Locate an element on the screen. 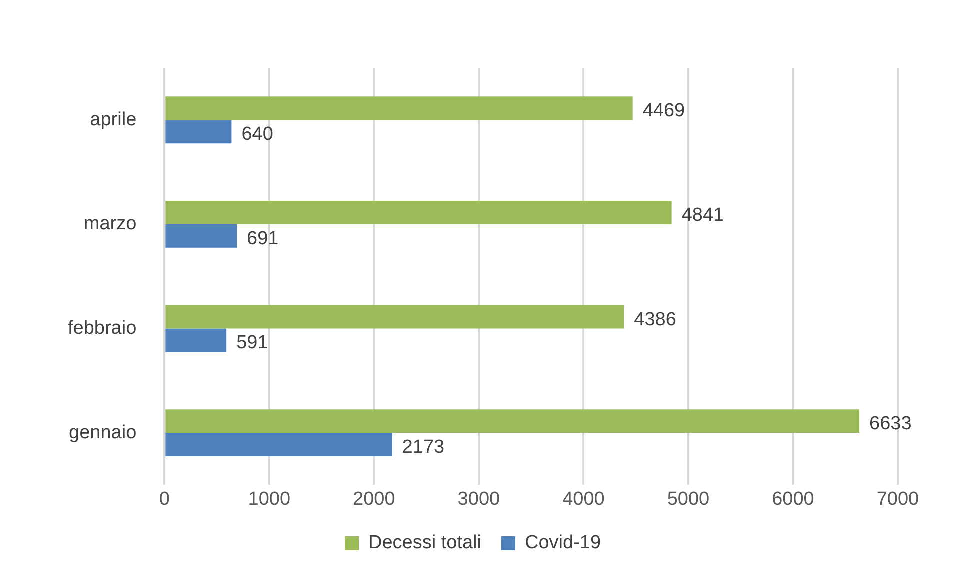  y-tick-label: febbraio is located at coordinates (102, 328).